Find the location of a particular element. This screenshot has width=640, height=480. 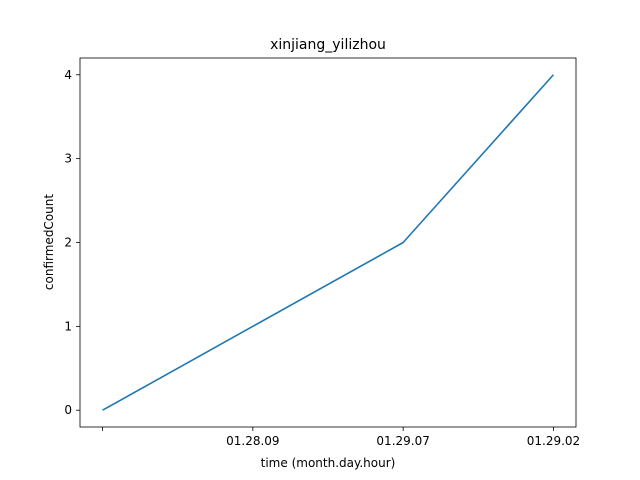

y-tick-label: 3 is located at coordinates (68, 159).